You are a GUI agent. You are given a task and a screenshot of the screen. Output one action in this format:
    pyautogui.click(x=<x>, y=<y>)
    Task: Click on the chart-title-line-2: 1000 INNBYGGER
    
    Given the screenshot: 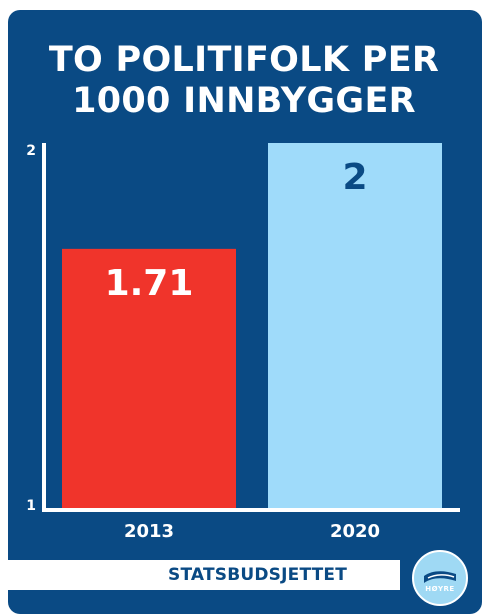 What is the action you would take?
    pyautogui.click(x=244, y=101)
    